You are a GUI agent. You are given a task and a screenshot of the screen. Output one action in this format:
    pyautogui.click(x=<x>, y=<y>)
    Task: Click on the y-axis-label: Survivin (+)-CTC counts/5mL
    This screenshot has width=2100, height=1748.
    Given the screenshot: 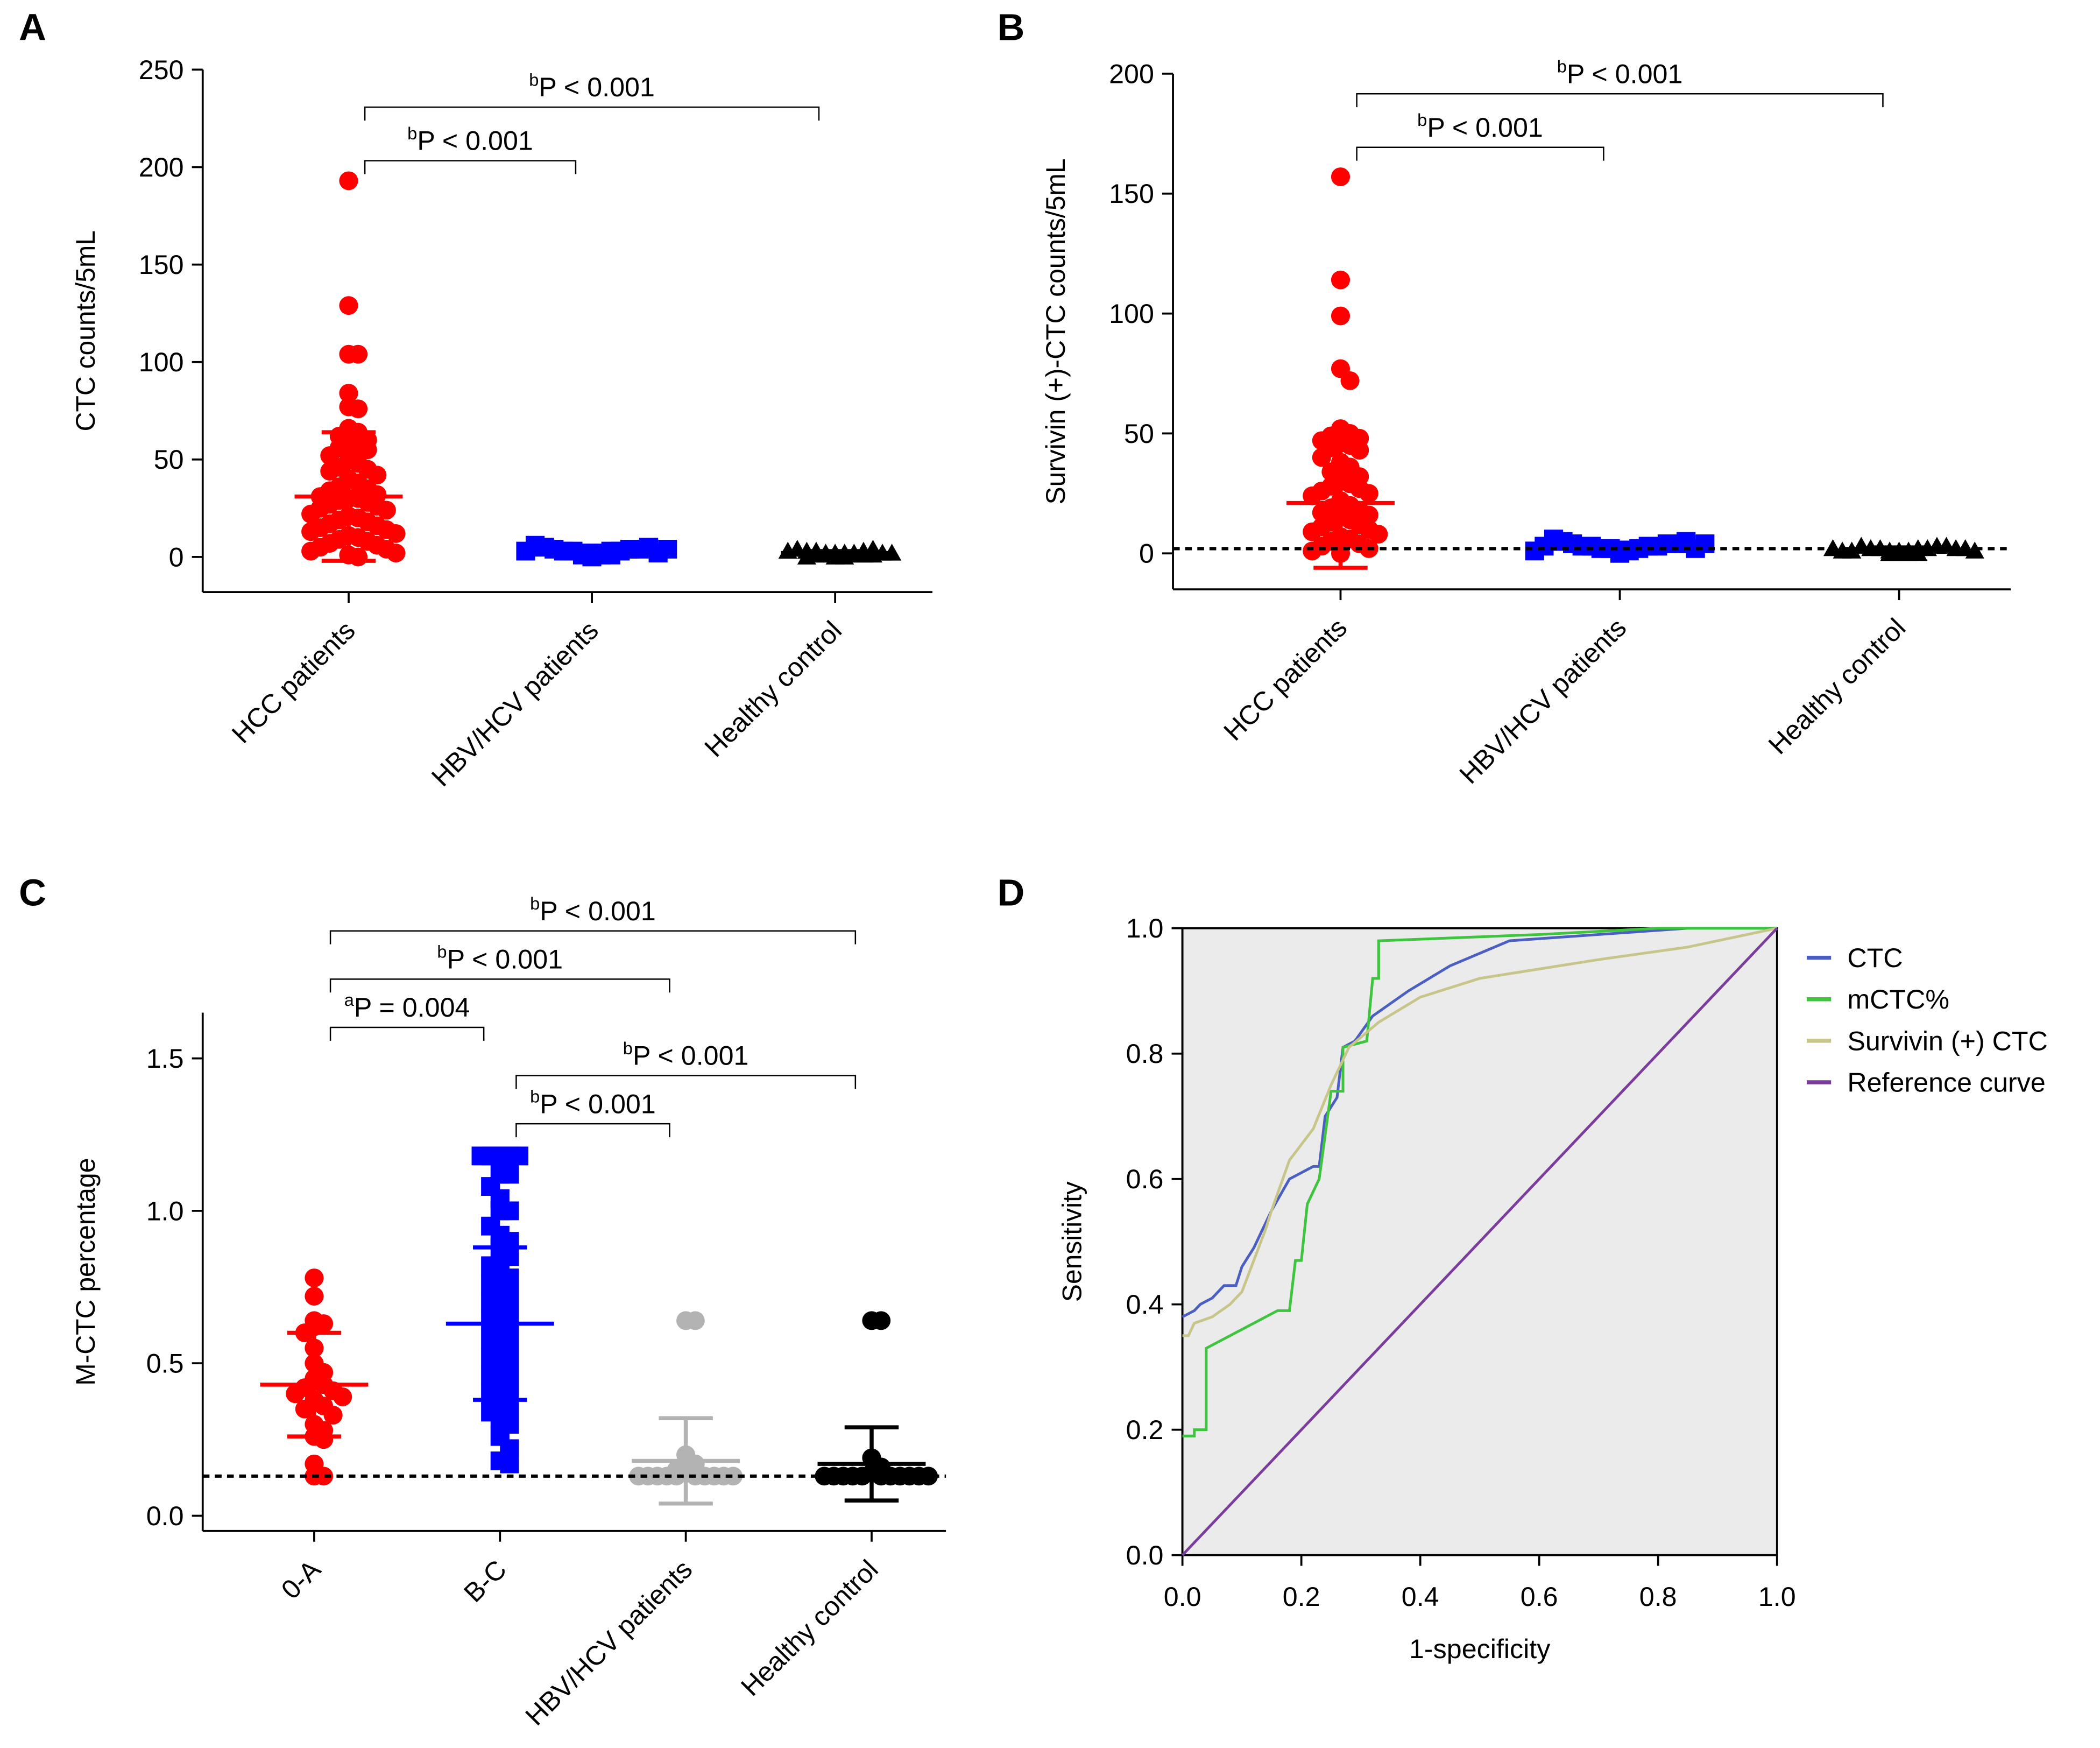 What is the action you would take?
    pyautogui.click(x=1056, y=331)
    